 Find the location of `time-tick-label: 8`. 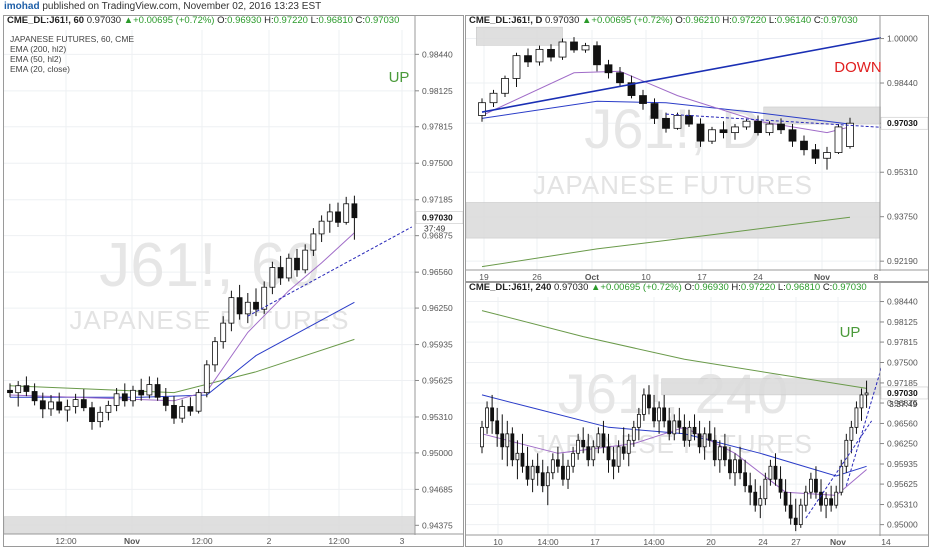

time-tick-label: 8 is located at coordinates (876, 276).